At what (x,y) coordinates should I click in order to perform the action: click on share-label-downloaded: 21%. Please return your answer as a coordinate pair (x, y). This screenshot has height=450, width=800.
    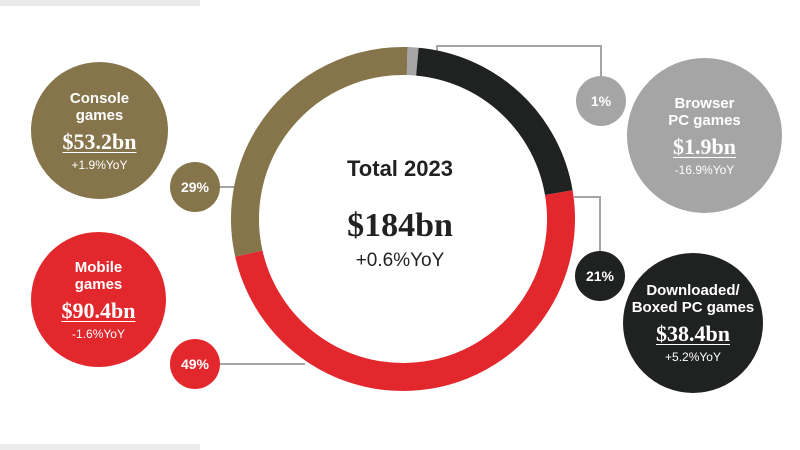
    Looking at the image, I should click on (600, 276).